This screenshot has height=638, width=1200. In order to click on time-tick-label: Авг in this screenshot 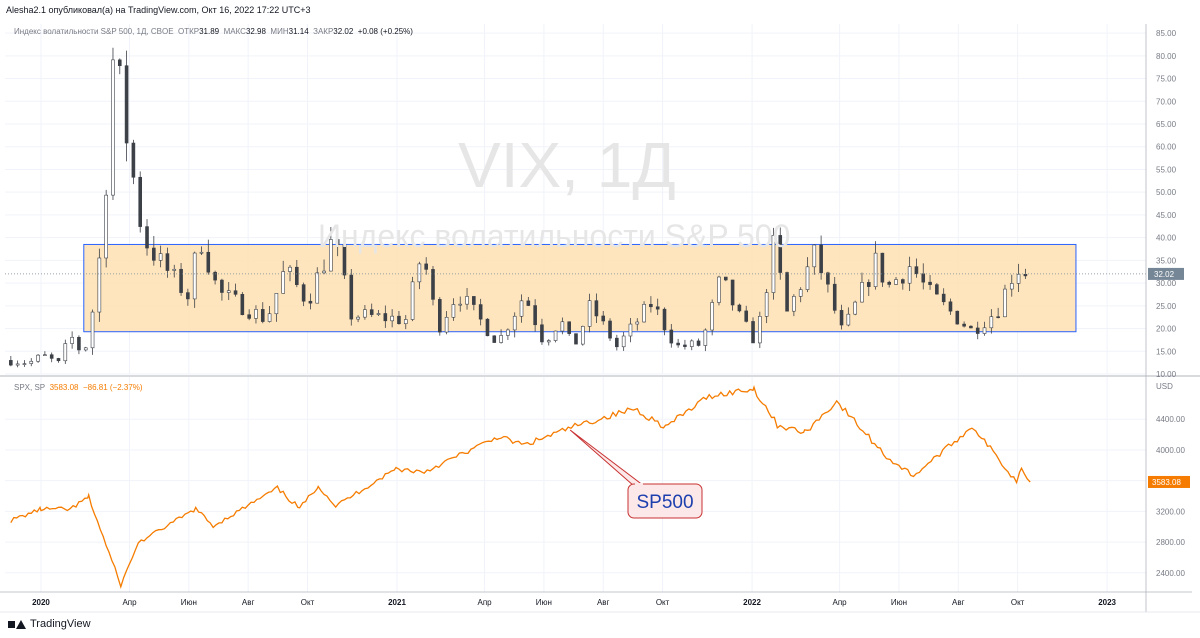, I will do `click(958, 602)`.